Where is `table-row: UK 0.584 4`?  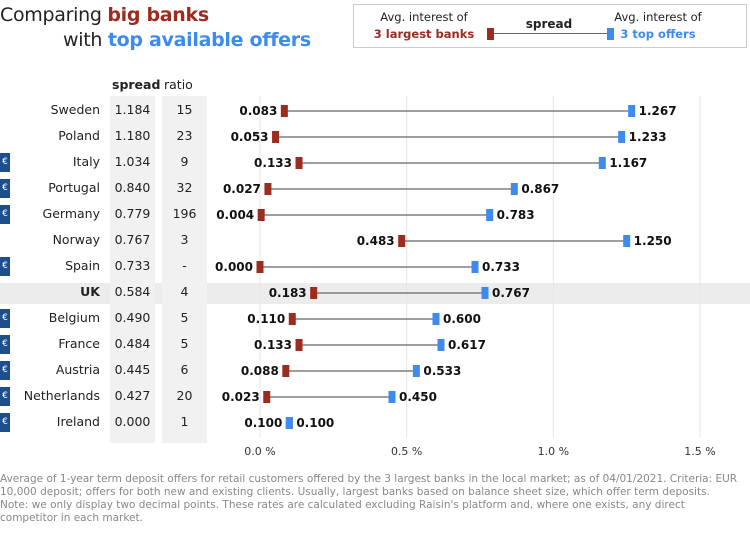 table-row: UK 0.584 4 is located at coordinates (375, 293).